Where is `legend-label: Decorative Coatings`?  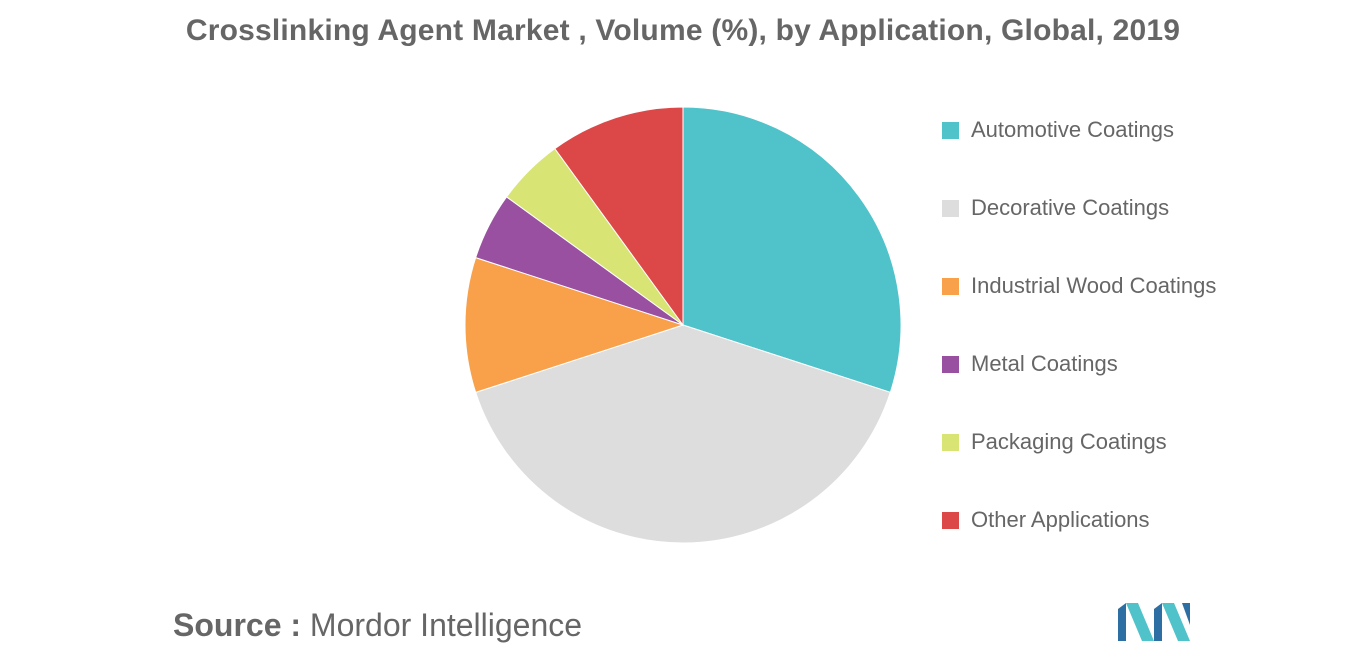 legend-label: Decorative Coatings is located at coordinates (1070, 207).